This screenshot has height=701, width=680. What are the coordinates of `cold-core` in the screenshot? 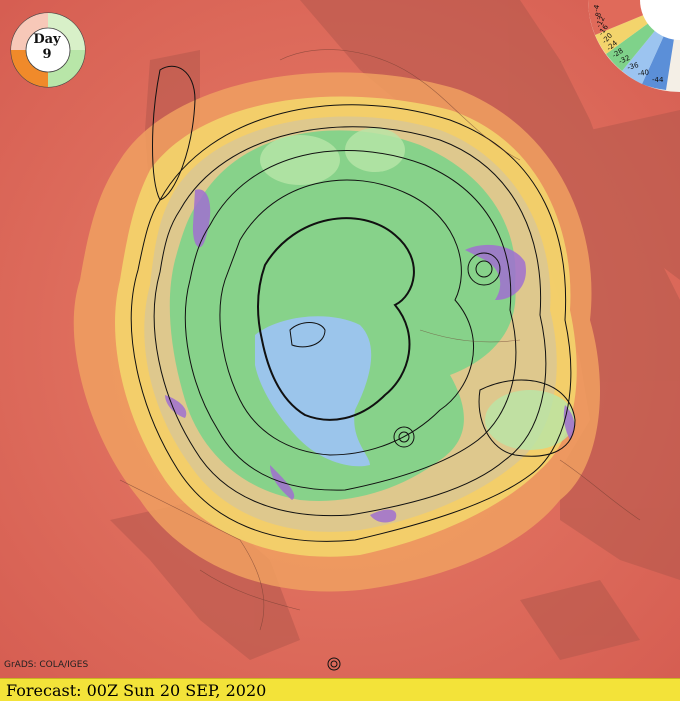 It's located at (313, 391).